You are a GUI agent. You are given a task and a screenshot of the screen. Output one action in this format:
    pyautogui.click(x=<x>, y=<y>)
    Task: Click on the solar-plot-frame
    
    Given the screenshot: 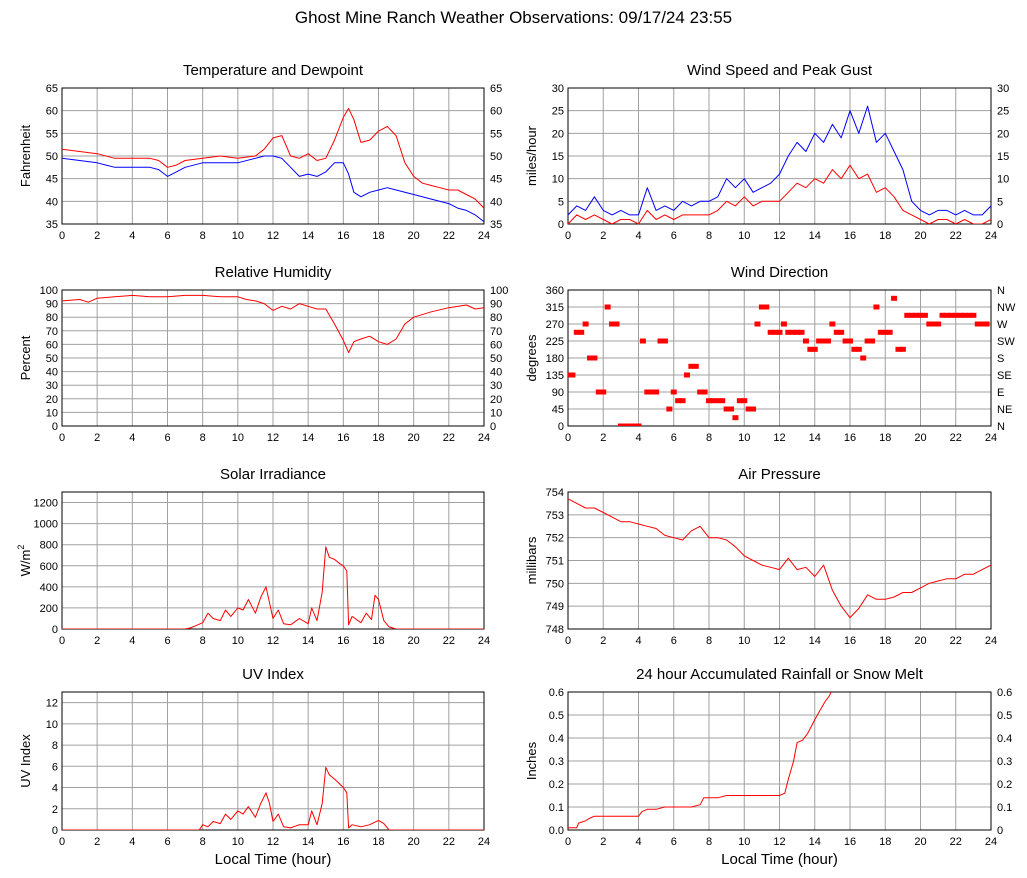 What is the action you would take?
    pyautogui.click(x=273, y=560)
    